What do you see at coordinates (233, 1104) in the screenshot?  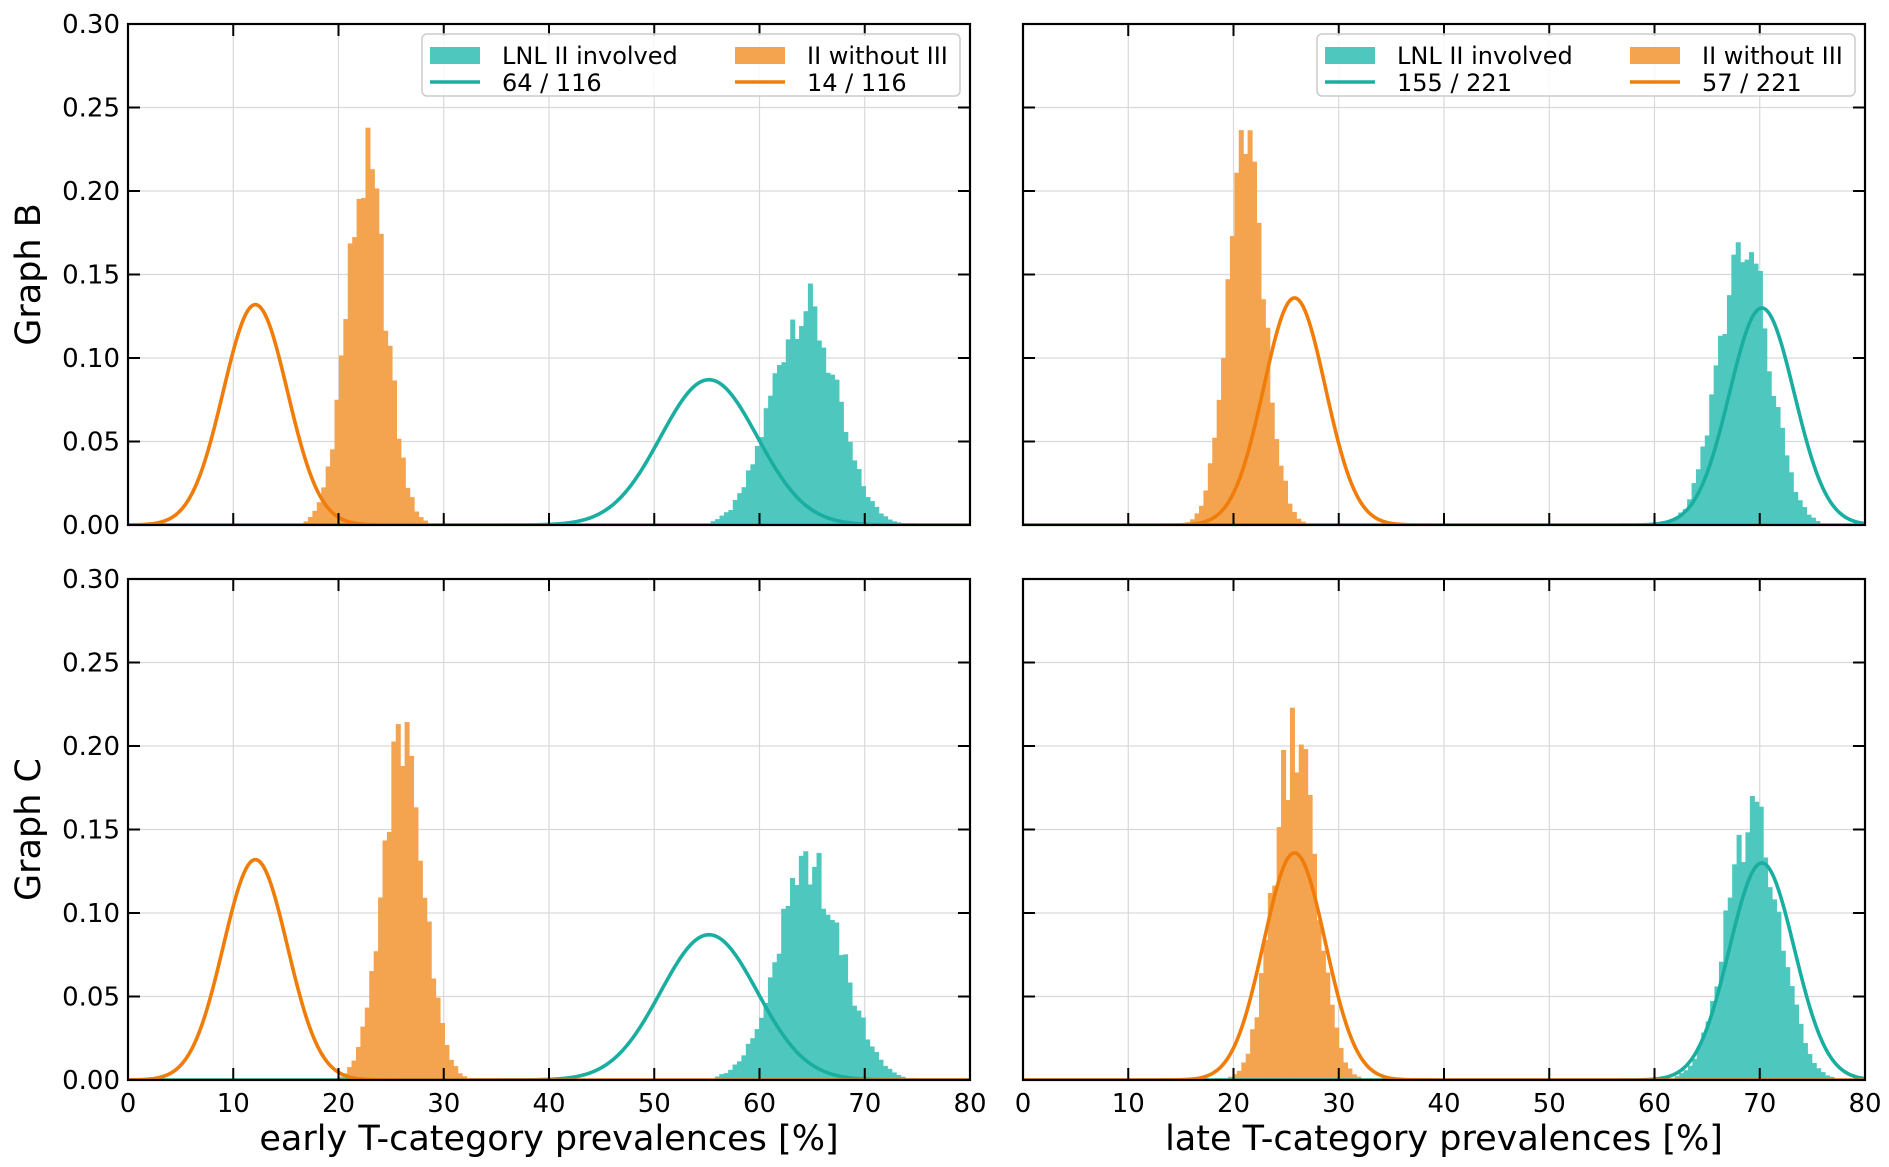 I see `x-tick-label: 10` at bounding box center [233, 1104].